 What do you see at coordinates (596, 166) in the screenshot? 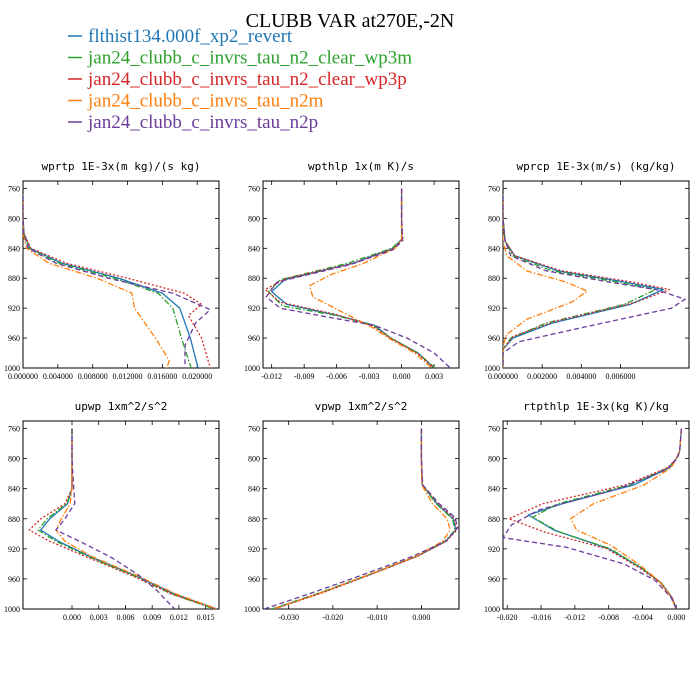
I see `panel-title: wprcp 1E-3x(m/s) (kg/kg)` at bounding box center [596, 166].